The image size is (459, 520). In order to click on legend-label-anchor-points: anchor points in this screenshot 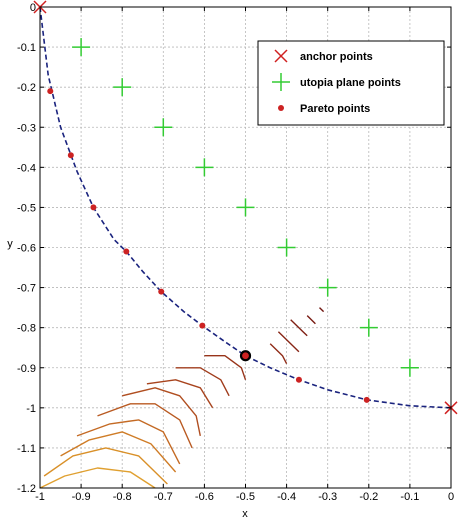, I will do `click(336, 57)`.